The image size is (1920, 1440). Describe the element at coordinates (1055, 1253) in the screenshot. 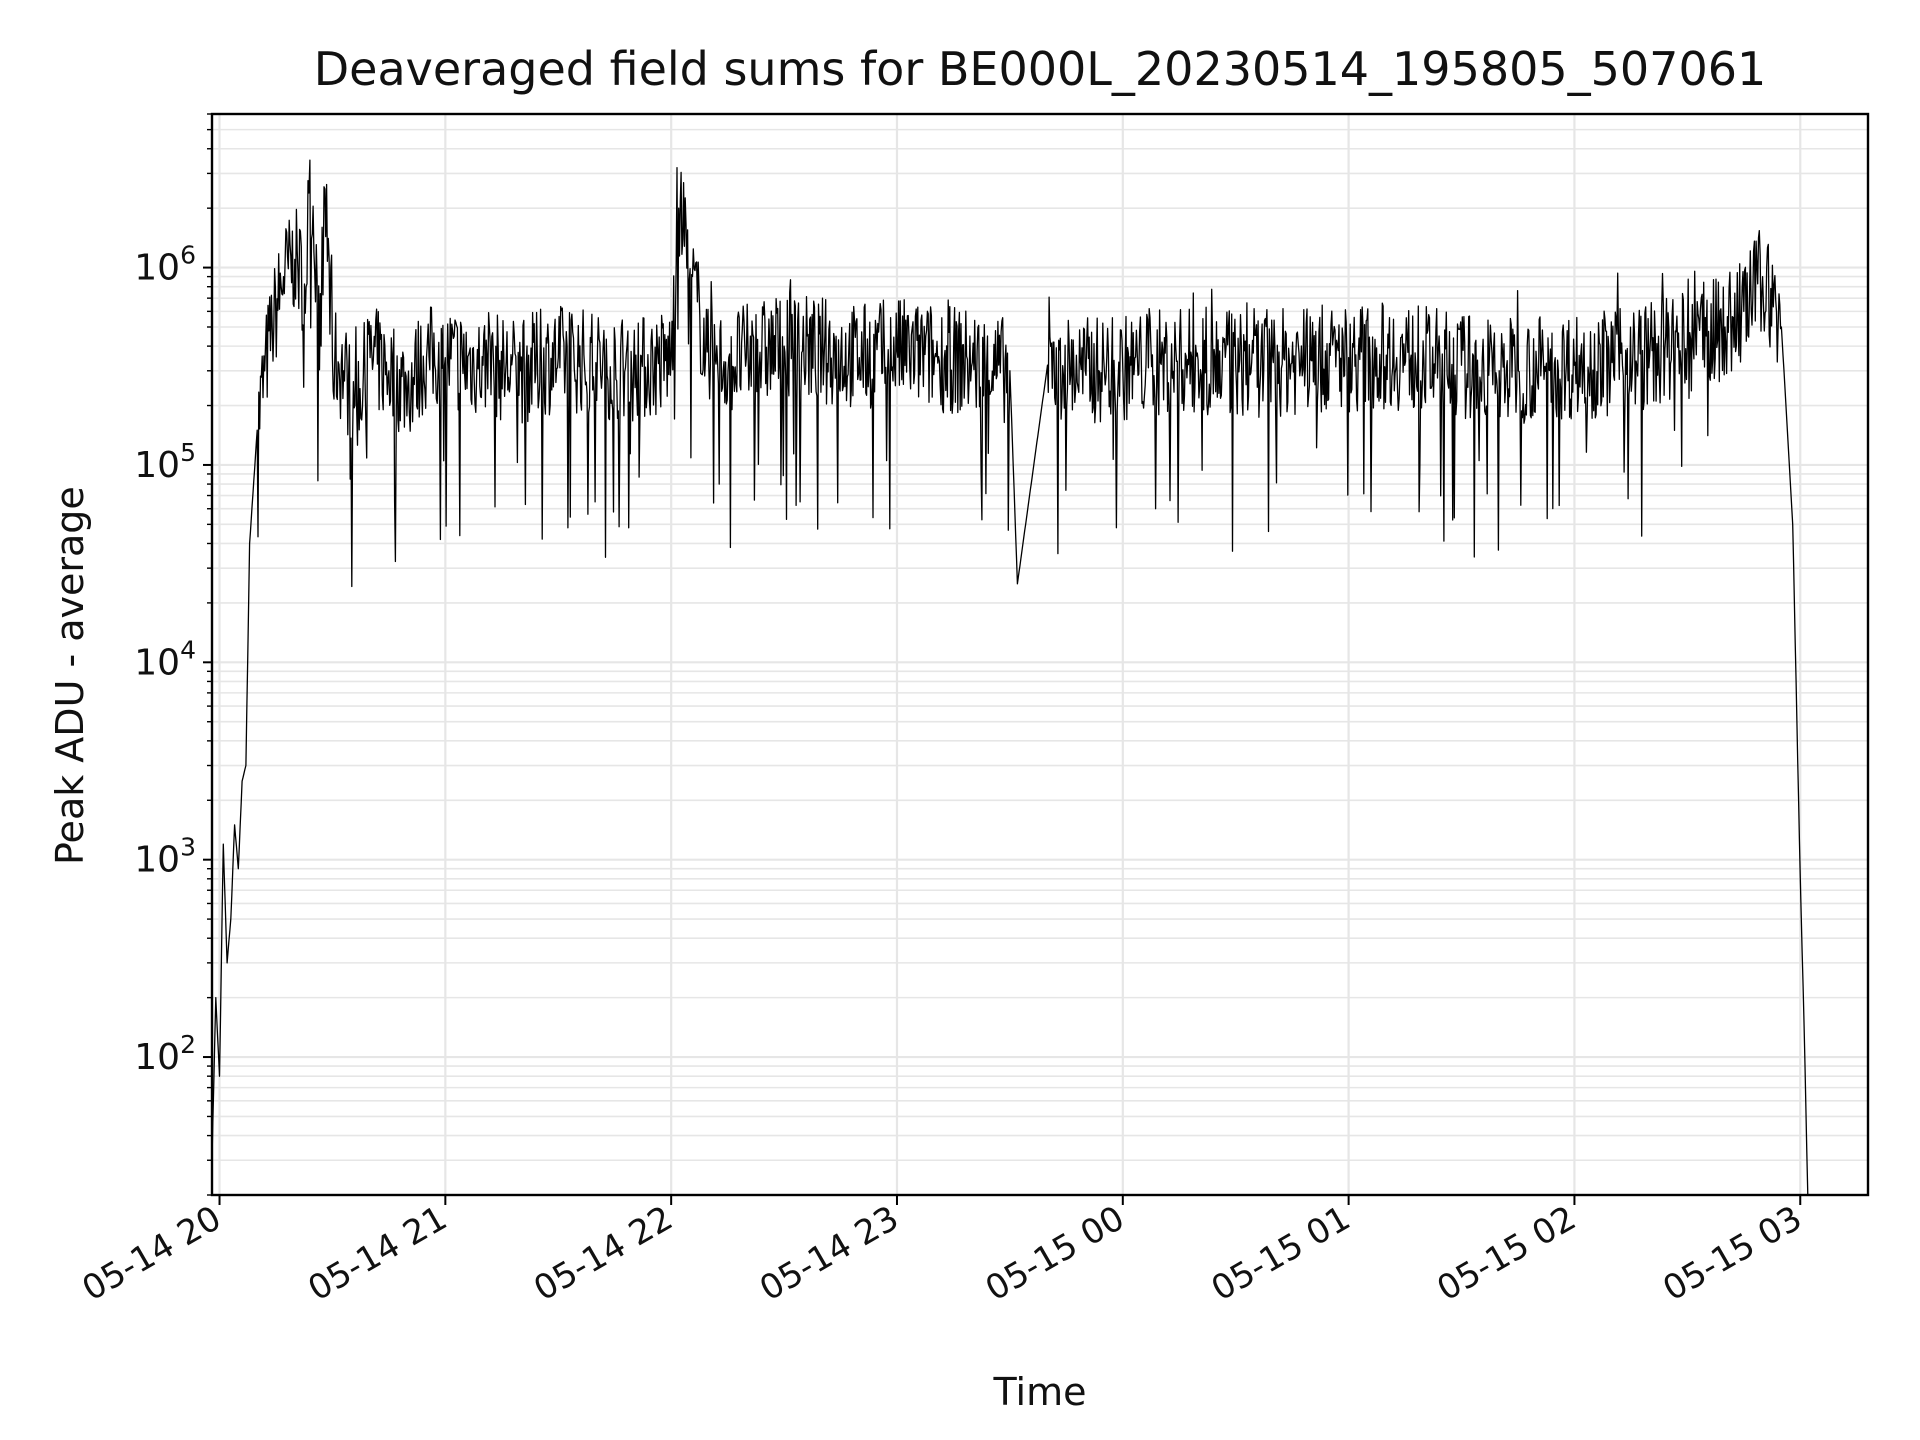

I see `x-tick-label: 05-15 00` at that location.